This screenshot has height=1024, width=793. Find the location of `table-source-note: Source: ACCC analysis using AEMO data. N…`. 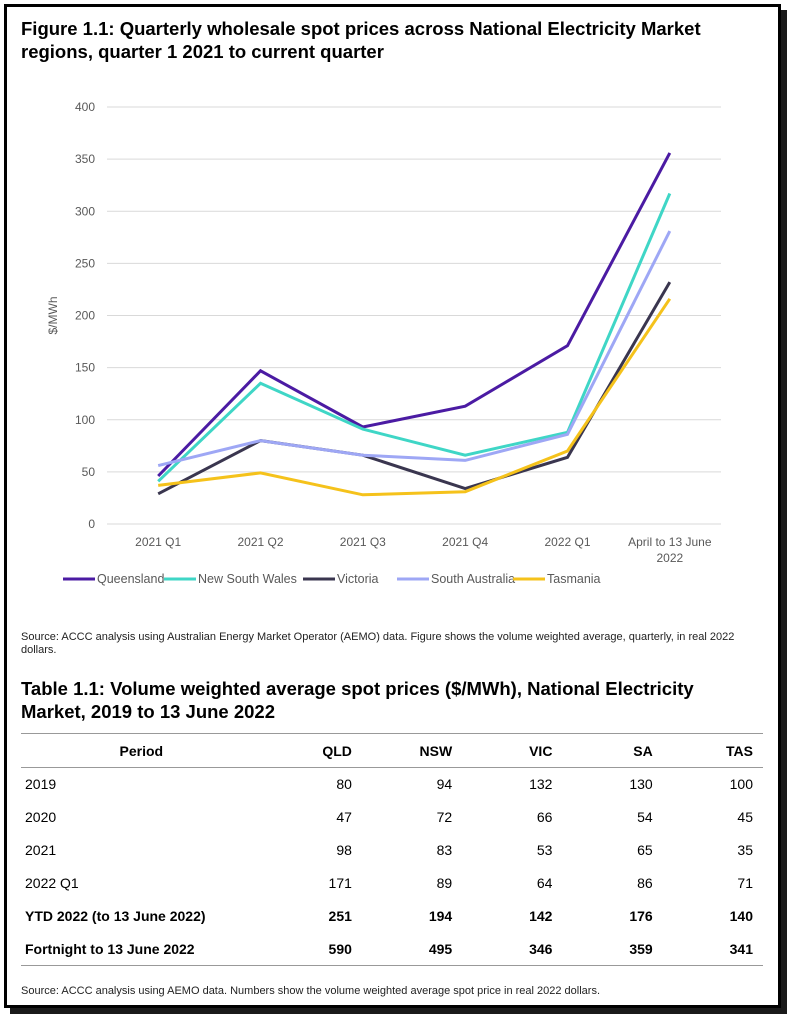

table-source-note: Source: ACCC analysis using AEMO data. N… is located at coordinates (311, 991).